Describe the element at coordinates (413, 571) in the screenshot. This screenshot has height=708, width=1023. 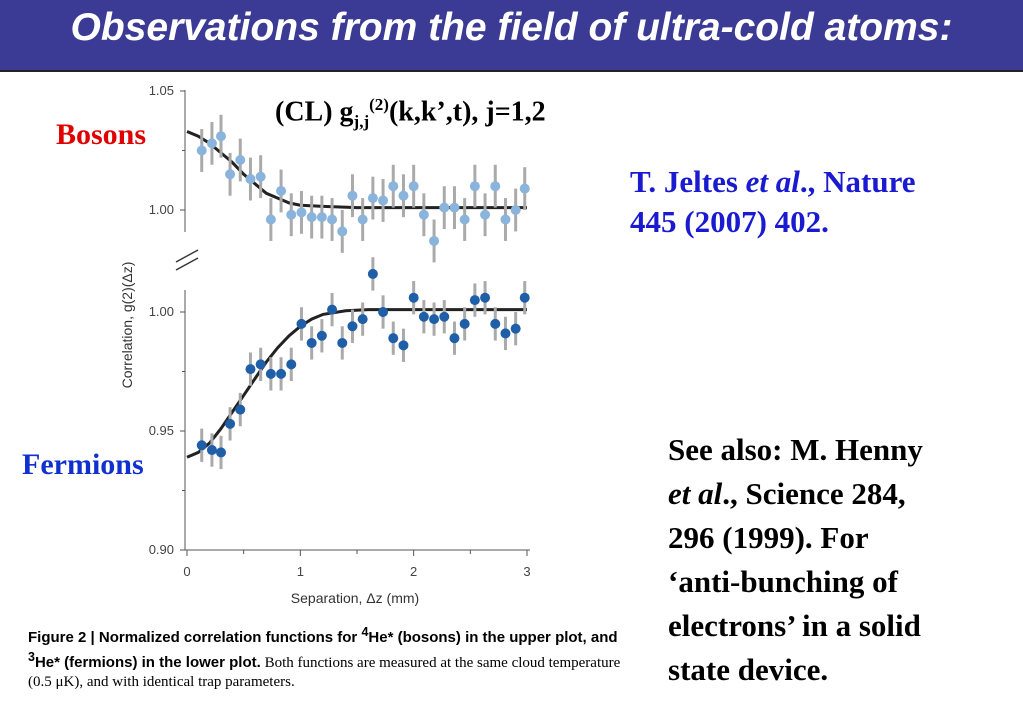
I see `x-tick-label: 2` at that location.